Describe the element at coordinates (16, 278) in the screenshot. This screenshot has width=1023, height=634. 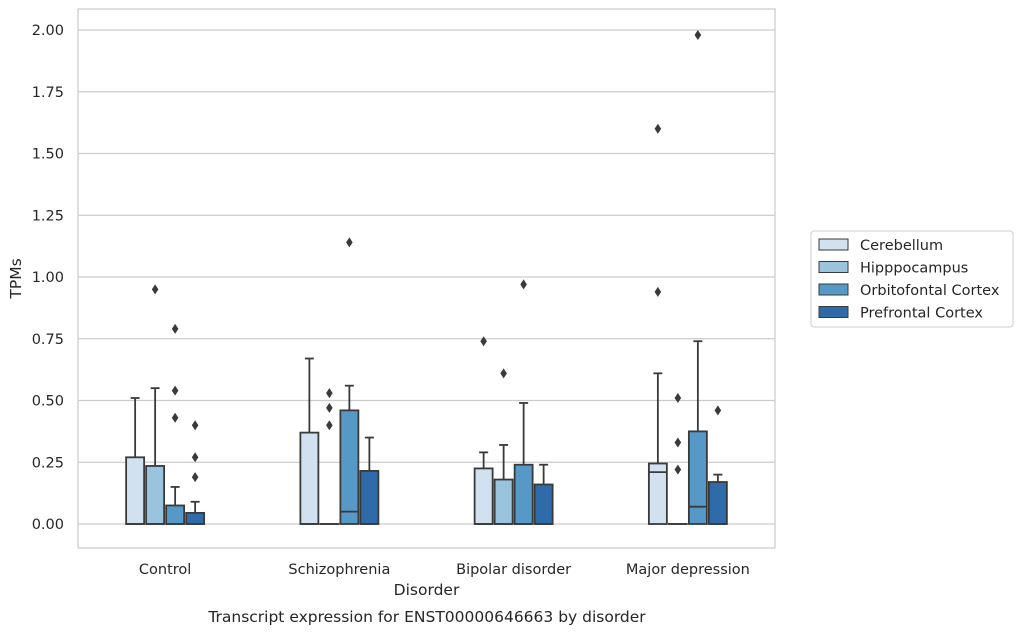
I see `y-axis-title: TPMs` at that location.